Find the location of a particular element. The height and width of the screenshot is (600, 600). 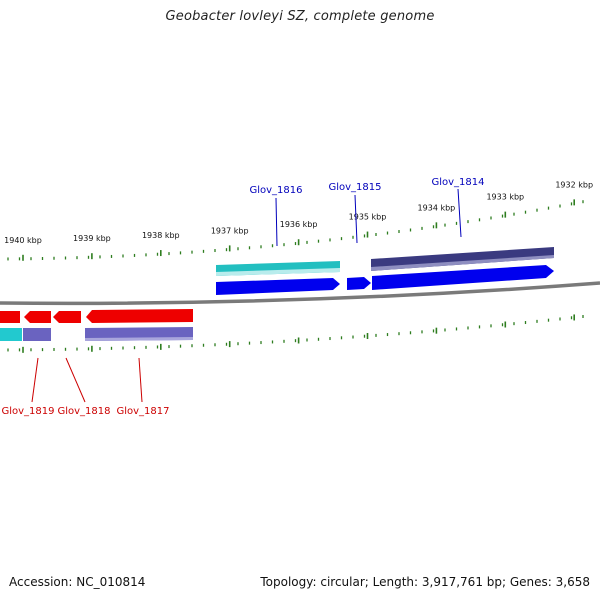

tick-label: 1933 kbp is located at coordinates (505, 197).